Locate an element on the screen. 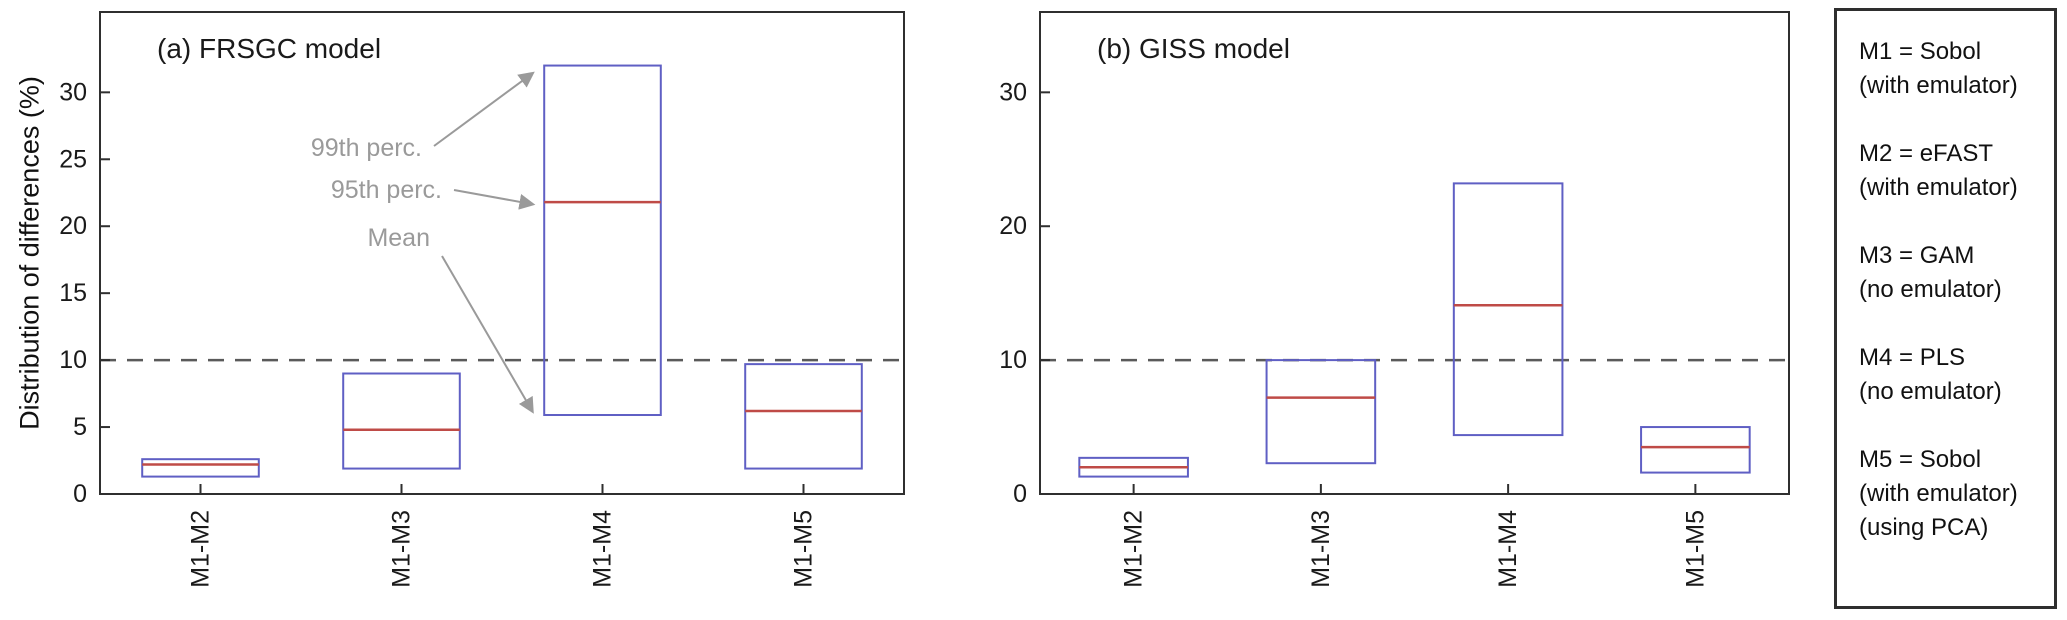 This screenshot has width=2067, height=620. annotation-label-p99: 99th perc. is located at coordinates (366, 148).